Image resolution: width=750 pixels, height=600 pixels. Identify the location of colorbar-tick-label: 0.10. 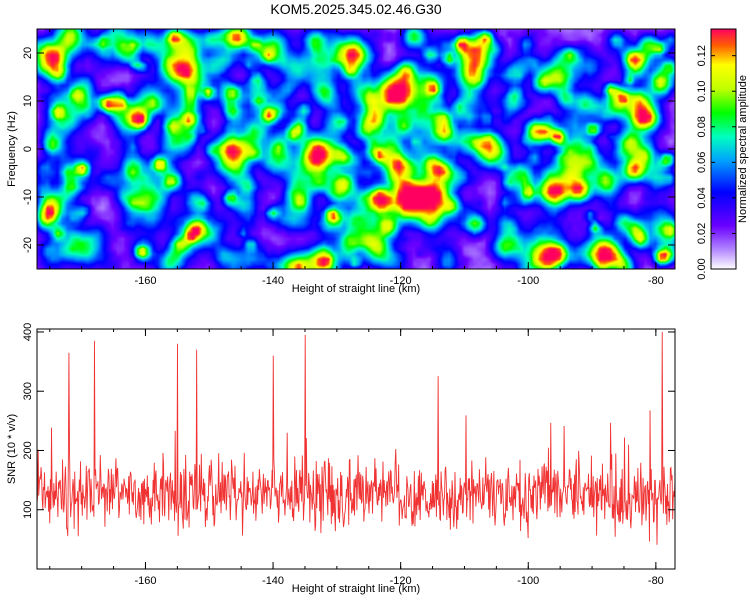
(702, 91).